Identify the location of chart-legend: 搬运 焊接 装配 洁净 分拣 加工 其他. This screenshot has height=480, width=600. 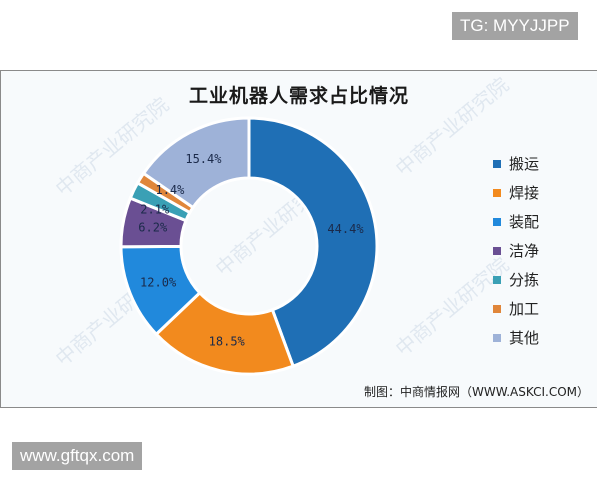
(516, 250).